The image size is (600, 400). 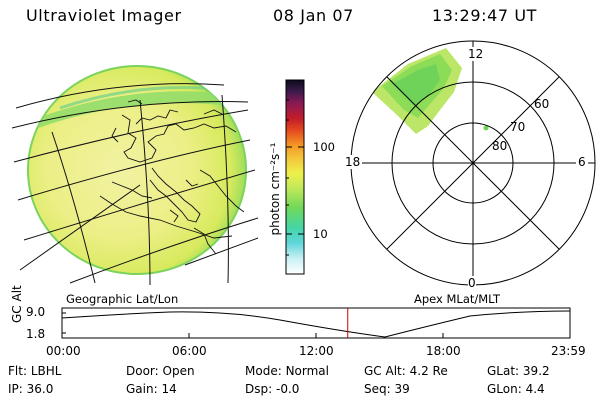 What do you see at coordinates (472, 283) in the screenshot?
I see `mlt-label-0: 0` at bounding box center [472, 283].